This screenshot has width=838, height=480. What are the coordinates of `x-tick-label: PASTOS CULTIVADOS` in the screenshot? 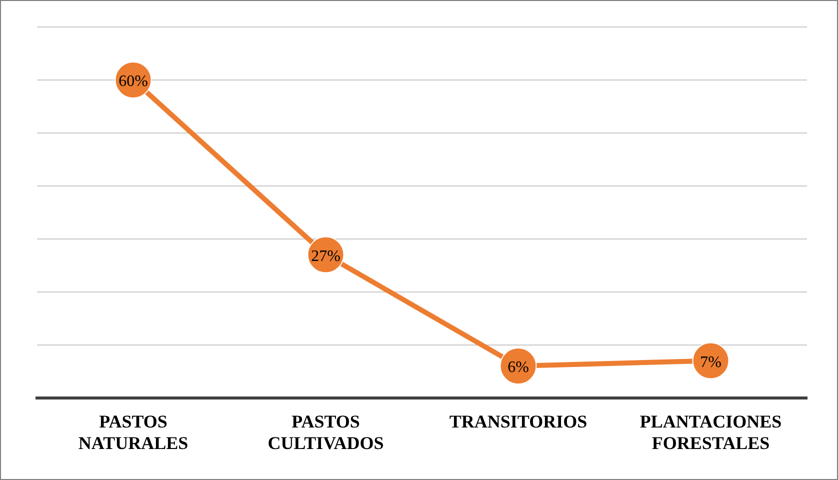 It's located at (326, 432).